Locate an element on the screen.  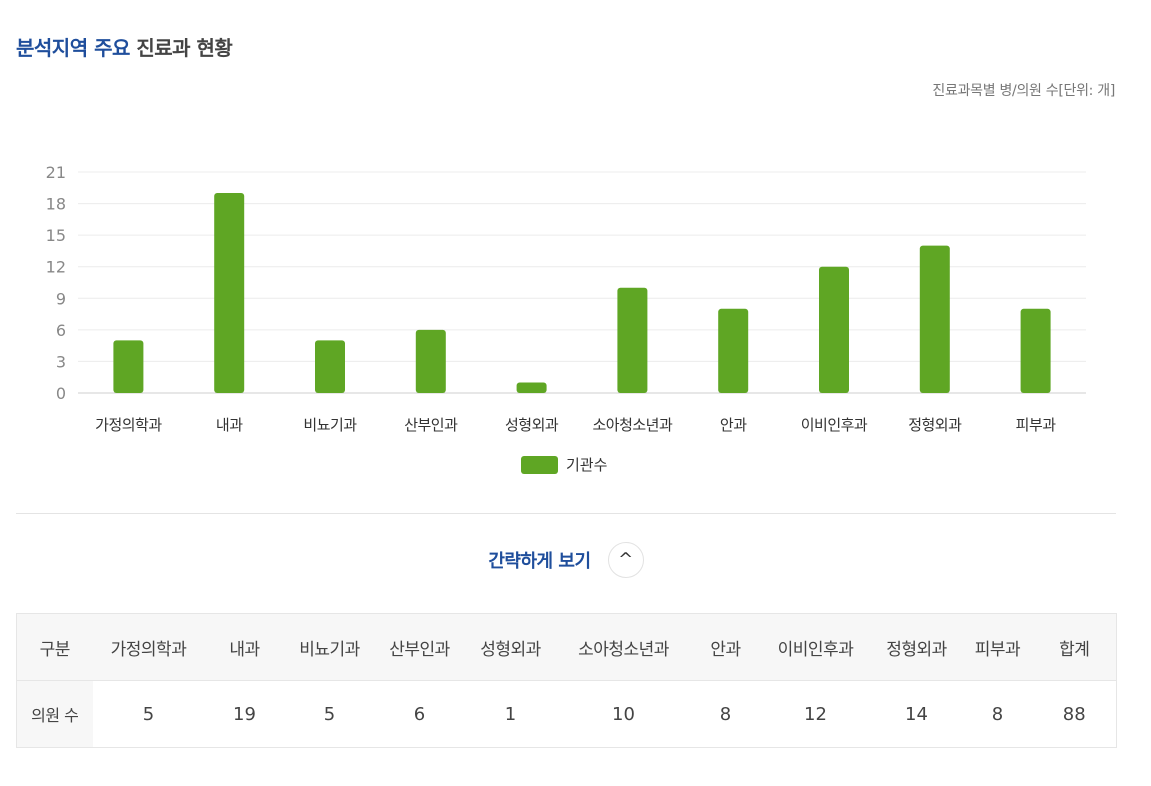
y-tick-label: 21 is located at coordinates (56, 172).